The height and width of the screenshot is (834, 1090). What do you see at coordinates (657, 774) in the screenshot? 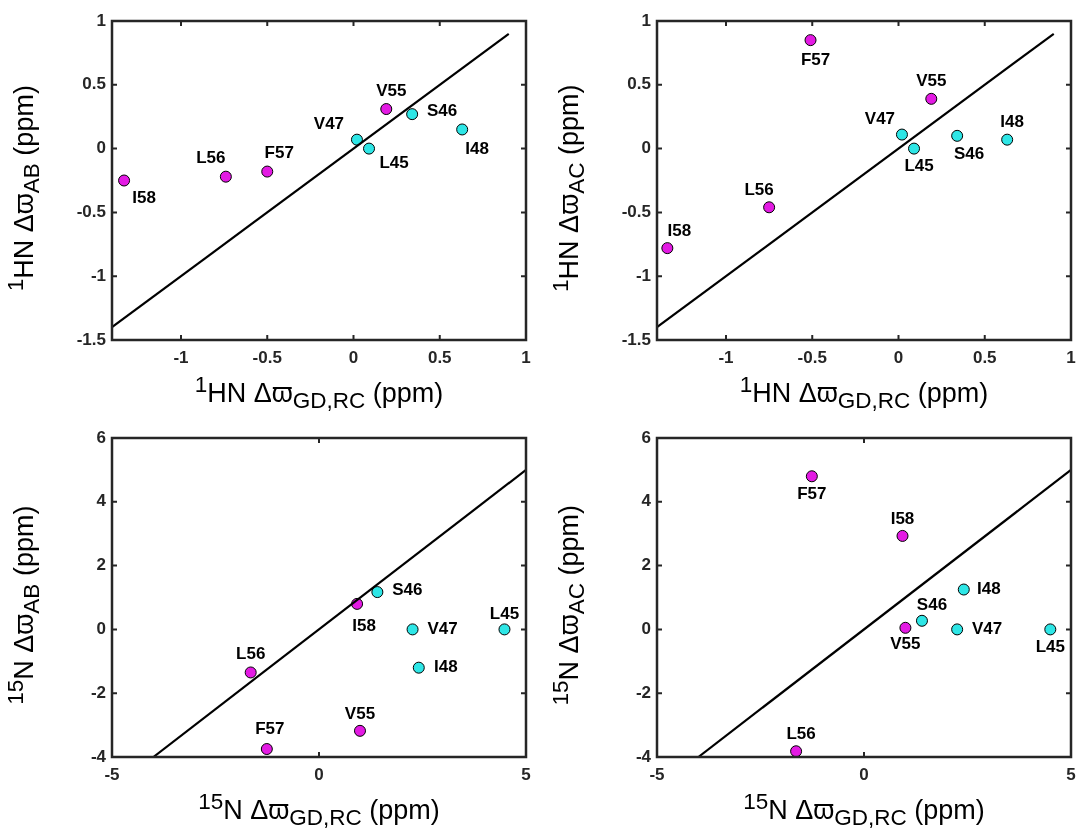
I see `x-tick-label: -5` at bounding box center [657, 774].